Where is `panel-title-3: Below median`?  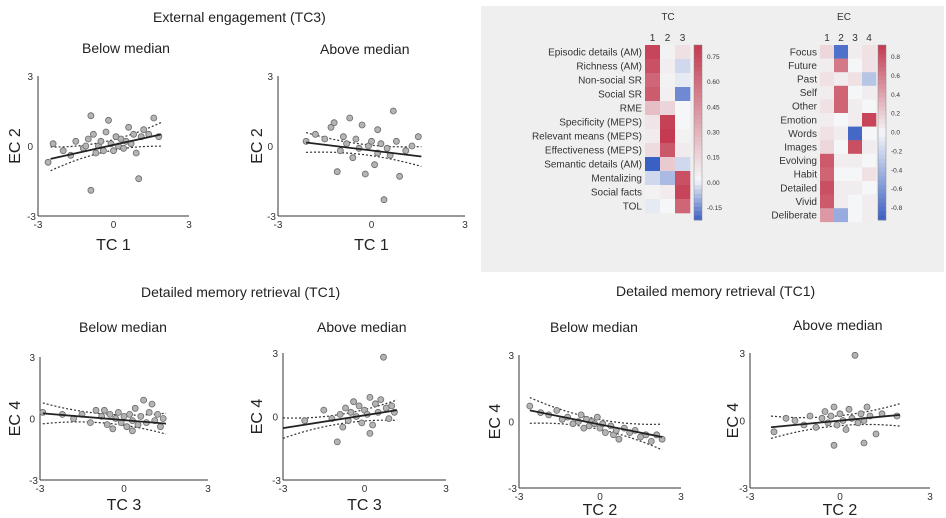 panel-title-3: Below median is located at coordinates (123, 327).